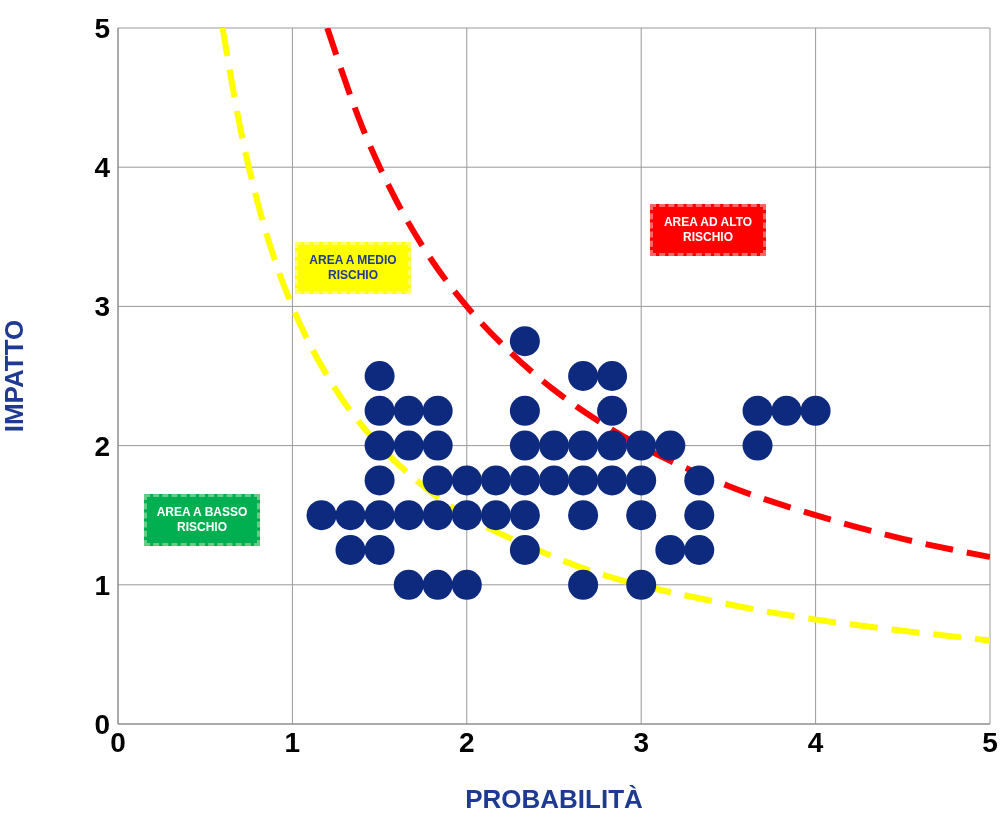 The height and width of the screenshot is (814, 1002). Describe the element at coordinates (102, 585) in the screenshot. I see `y-tick-label: 1` at that location.